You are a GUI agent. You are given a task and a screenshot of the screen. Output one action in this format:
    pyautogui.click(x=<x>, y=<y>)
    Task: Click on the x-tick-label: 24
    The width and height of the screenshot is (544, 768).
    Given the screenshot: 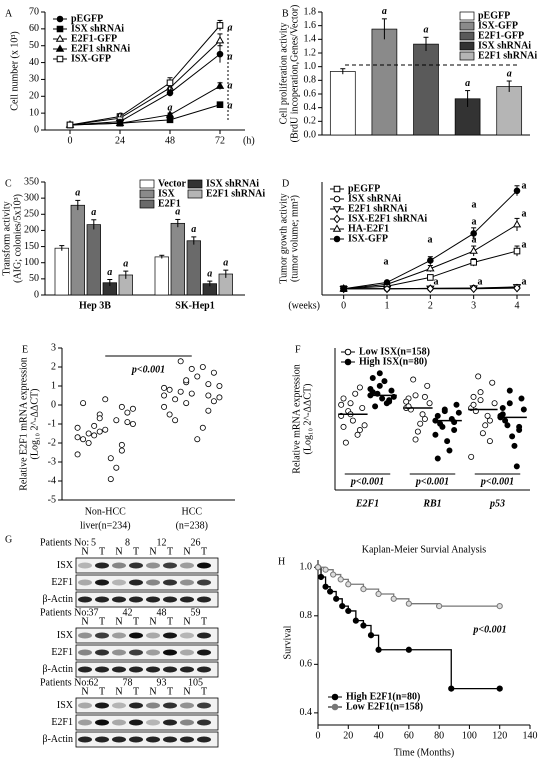 What is the action you would take?
    pyautogui.click(x=120, y=140)
    